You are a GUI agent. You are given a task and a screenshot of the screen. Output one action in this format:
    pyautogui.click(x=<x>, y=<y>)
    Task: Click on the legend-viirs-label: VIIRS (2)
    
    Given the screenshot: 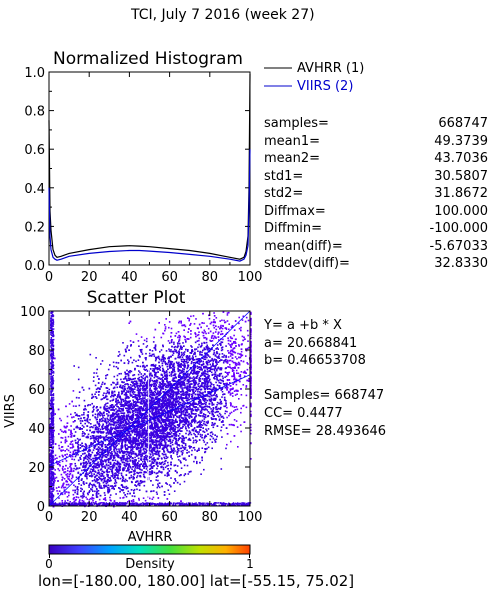 What is the action you would take?
    pyautogui.click(x=325, y=86)
    